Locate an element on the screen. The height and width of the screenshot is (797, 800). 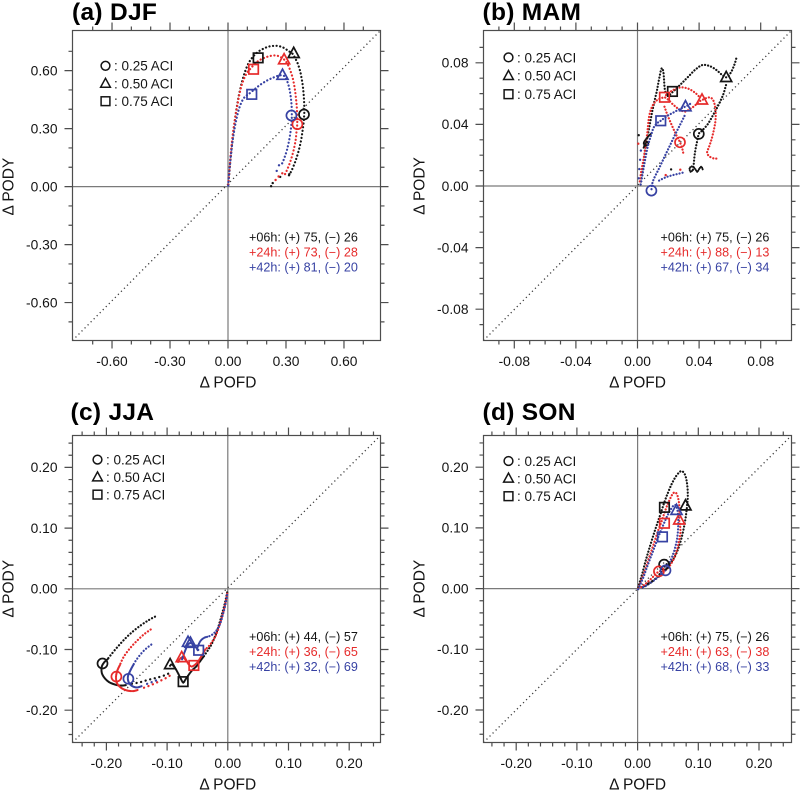
svg-text: (d) SON is located at coordinates (529, 412).